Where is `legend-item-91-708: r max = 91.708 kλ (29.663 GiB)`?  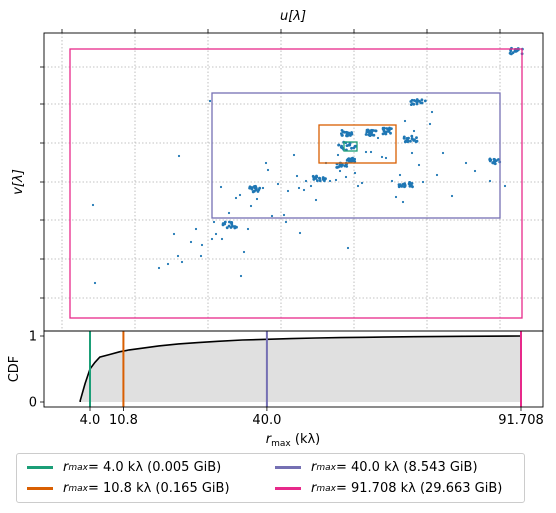
legend-item-91-708: r max = 91.708 kλ (29.663 GiB) is located at coordinates (388, 488).